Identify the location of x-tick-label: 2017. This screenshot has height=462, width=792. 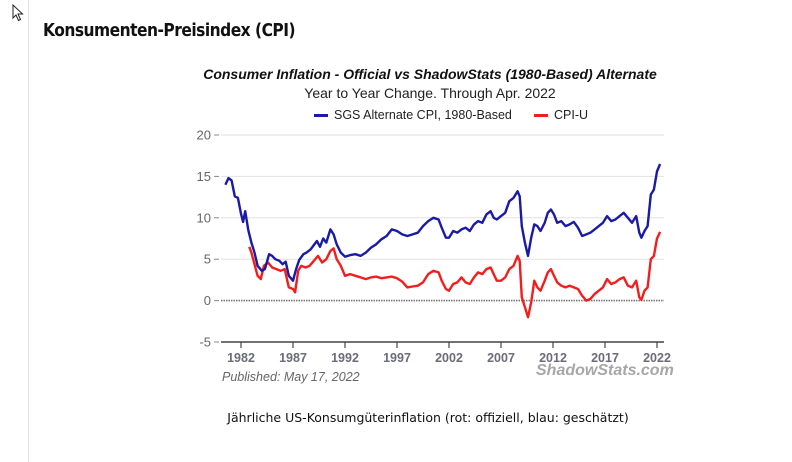
(605, 358).